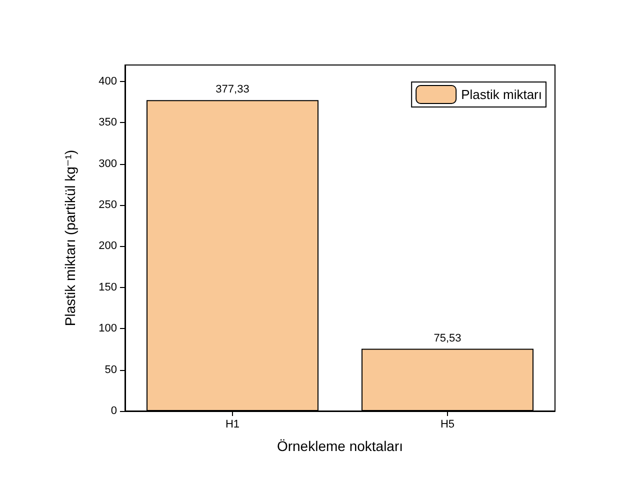 The height and width of the screenshot is (491, 636). Describe the element at coordinates (233, 90) in the screenshot. I see `data-label: 377,33` at that location.